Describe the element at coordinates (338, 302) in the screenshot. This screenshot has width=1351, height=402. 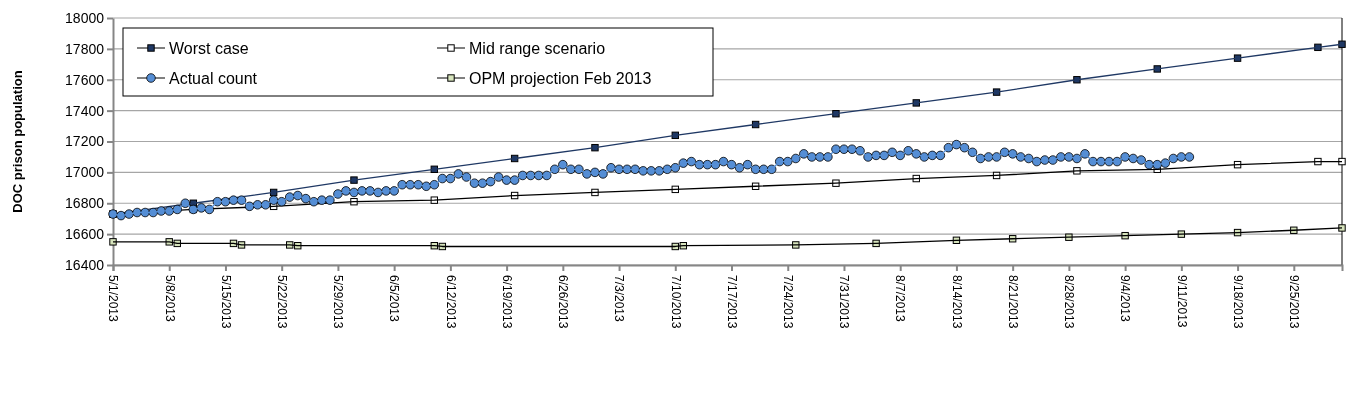
I see `x-tick-label: 5/29/2013` at that location.